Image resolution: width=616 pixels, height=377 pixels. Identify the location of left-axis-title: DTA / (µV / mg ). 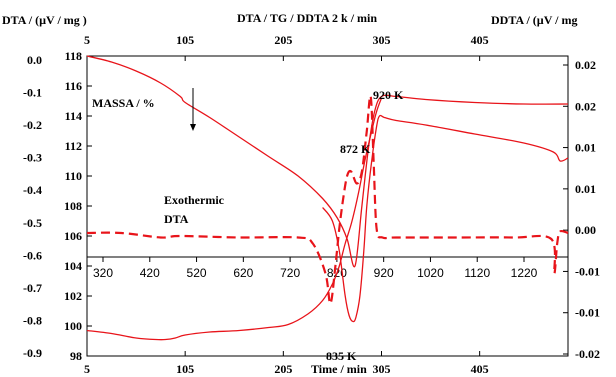
(44, 20).